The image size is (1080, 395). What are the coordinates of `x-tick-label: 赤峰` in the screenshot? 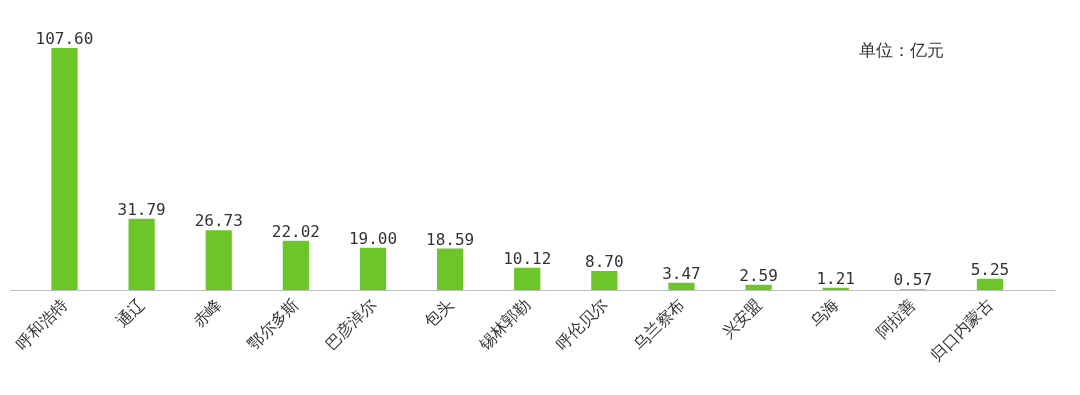 It's located at (207, 312).